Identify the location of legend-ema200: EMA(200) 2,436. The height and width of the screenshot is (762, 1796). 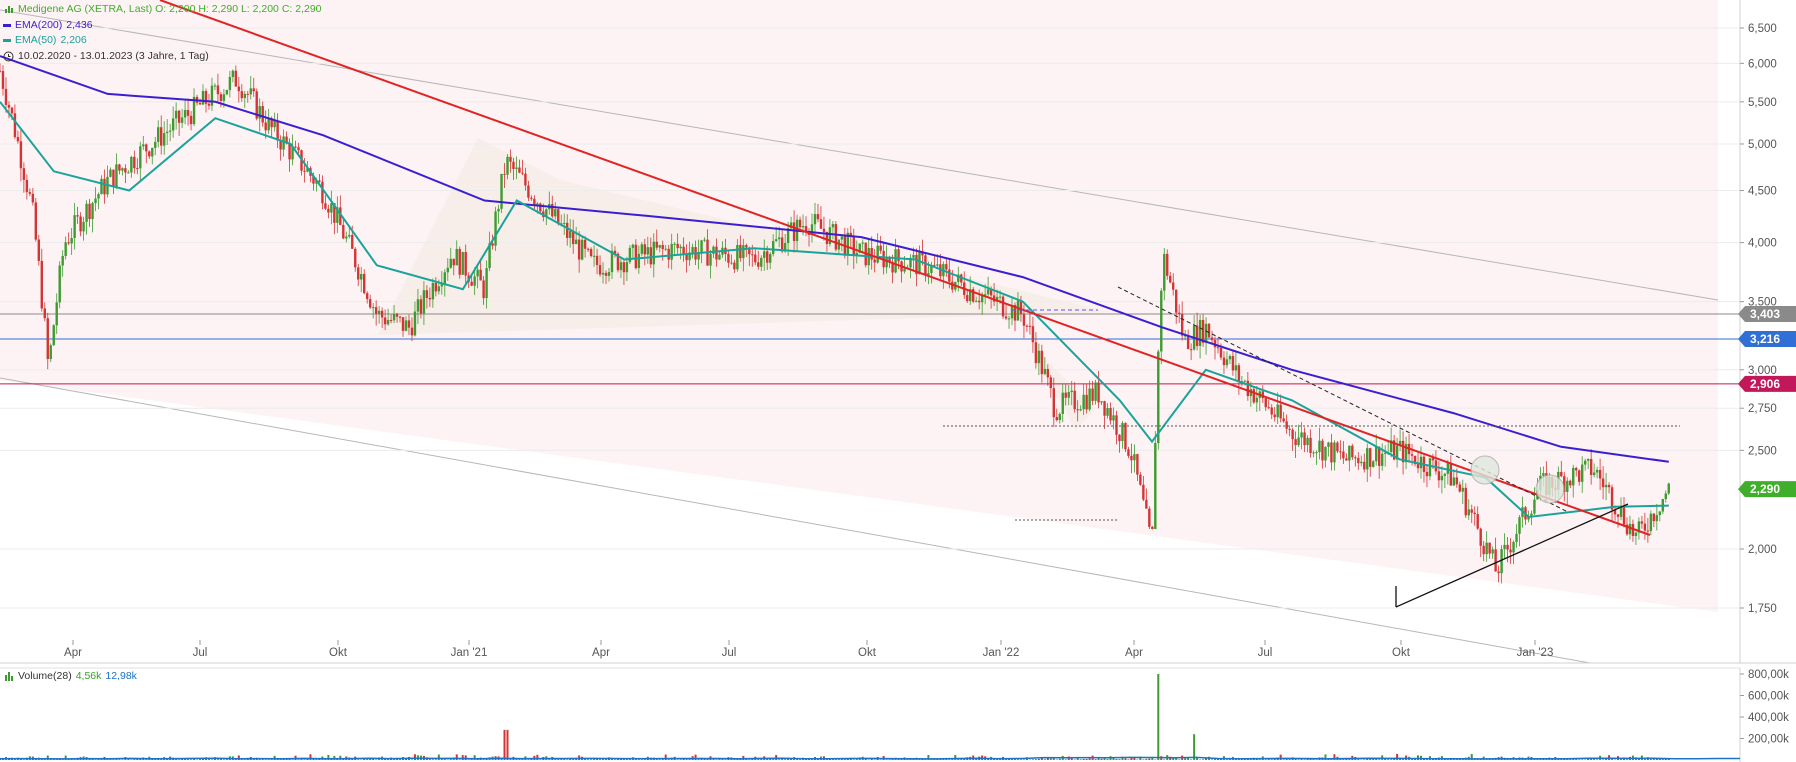
(48, 25).